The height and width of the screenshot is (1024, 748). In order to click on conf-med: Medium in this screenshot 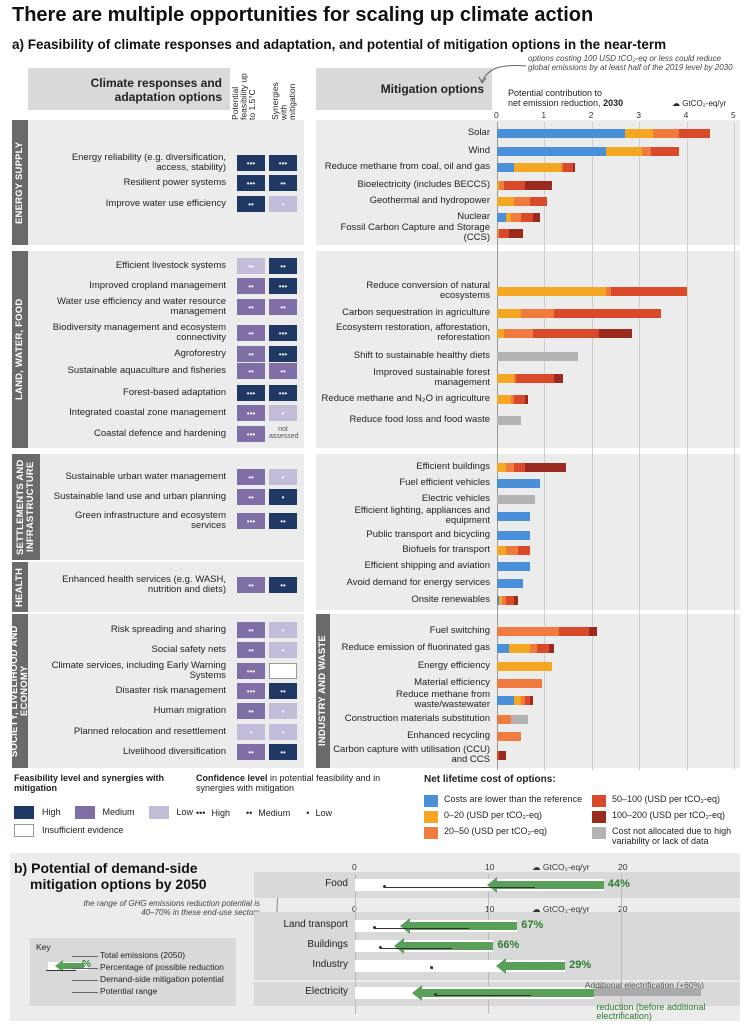, I will do `click(274, 813)`.